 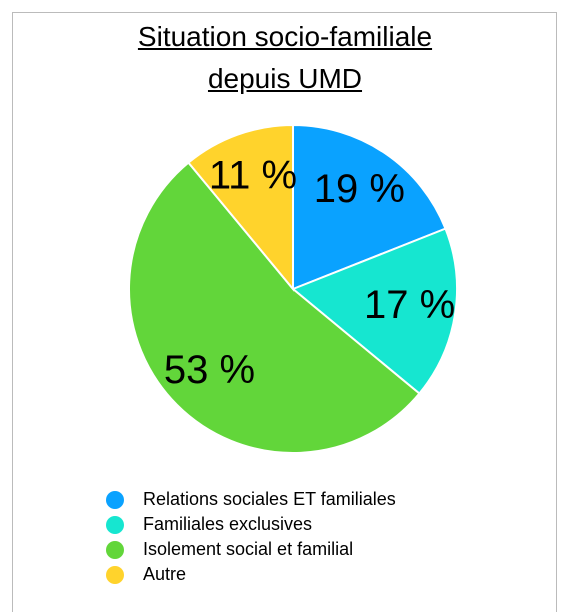 What do you see at coordinates (227, 524) in the screenshot?
I see `legend-label: Familiales exclusives` at bounding box center [227, 524].